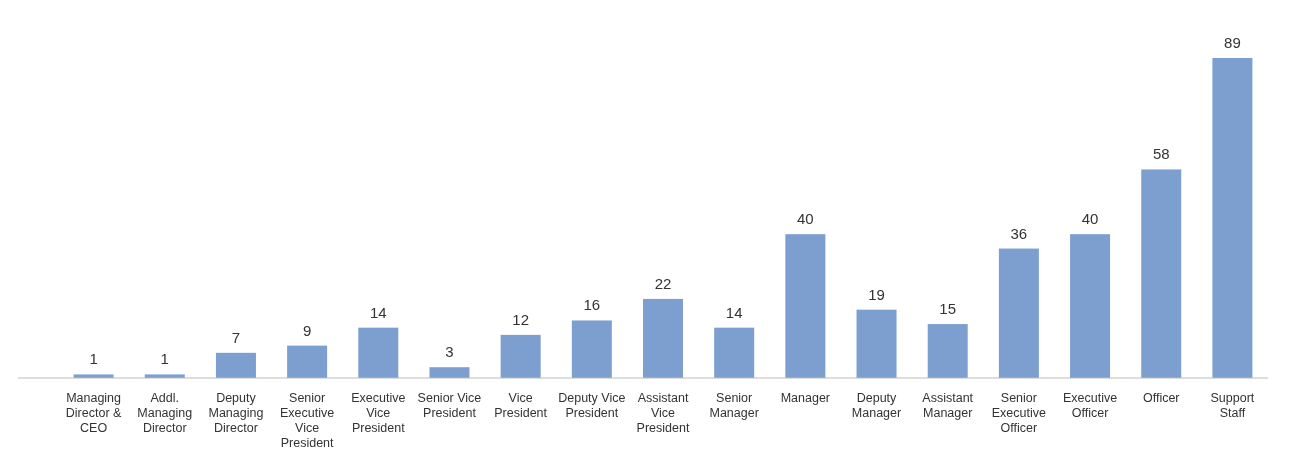 This screenshot has height=469, width=1292. What do you see at coordinates (592, 305) in the screenshot?
I see `data-label: 16` at bounding box center [592, 305].